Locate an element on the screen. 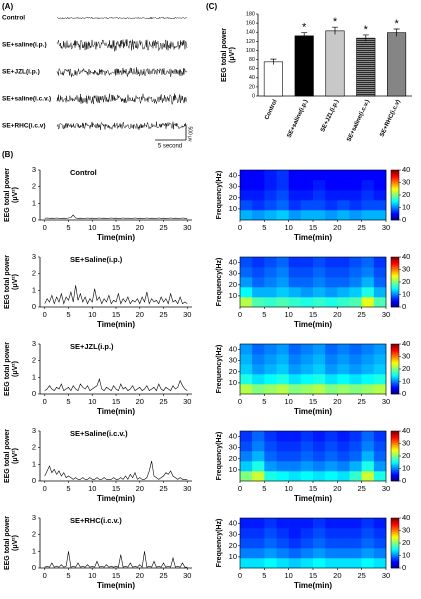 This screenshot has width=421, height=599. colorbar-tick-label: 20 is located at coordinates (406, 194).